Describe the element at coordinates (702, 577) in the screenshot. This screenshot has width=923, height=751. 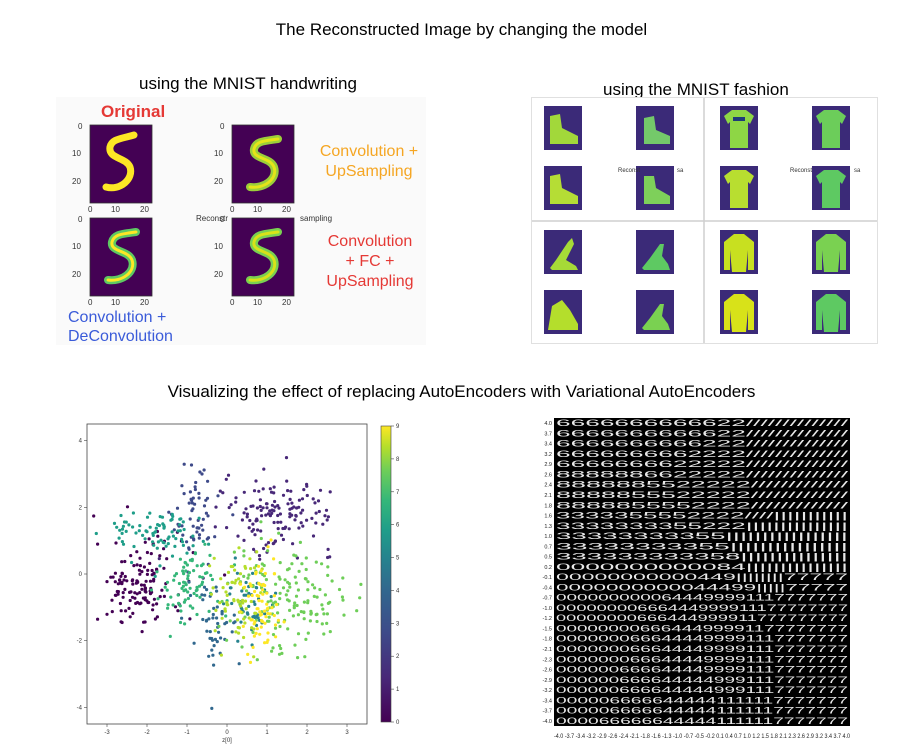
I see `manifold-row: 00000000000449||||||||77777` at that location.